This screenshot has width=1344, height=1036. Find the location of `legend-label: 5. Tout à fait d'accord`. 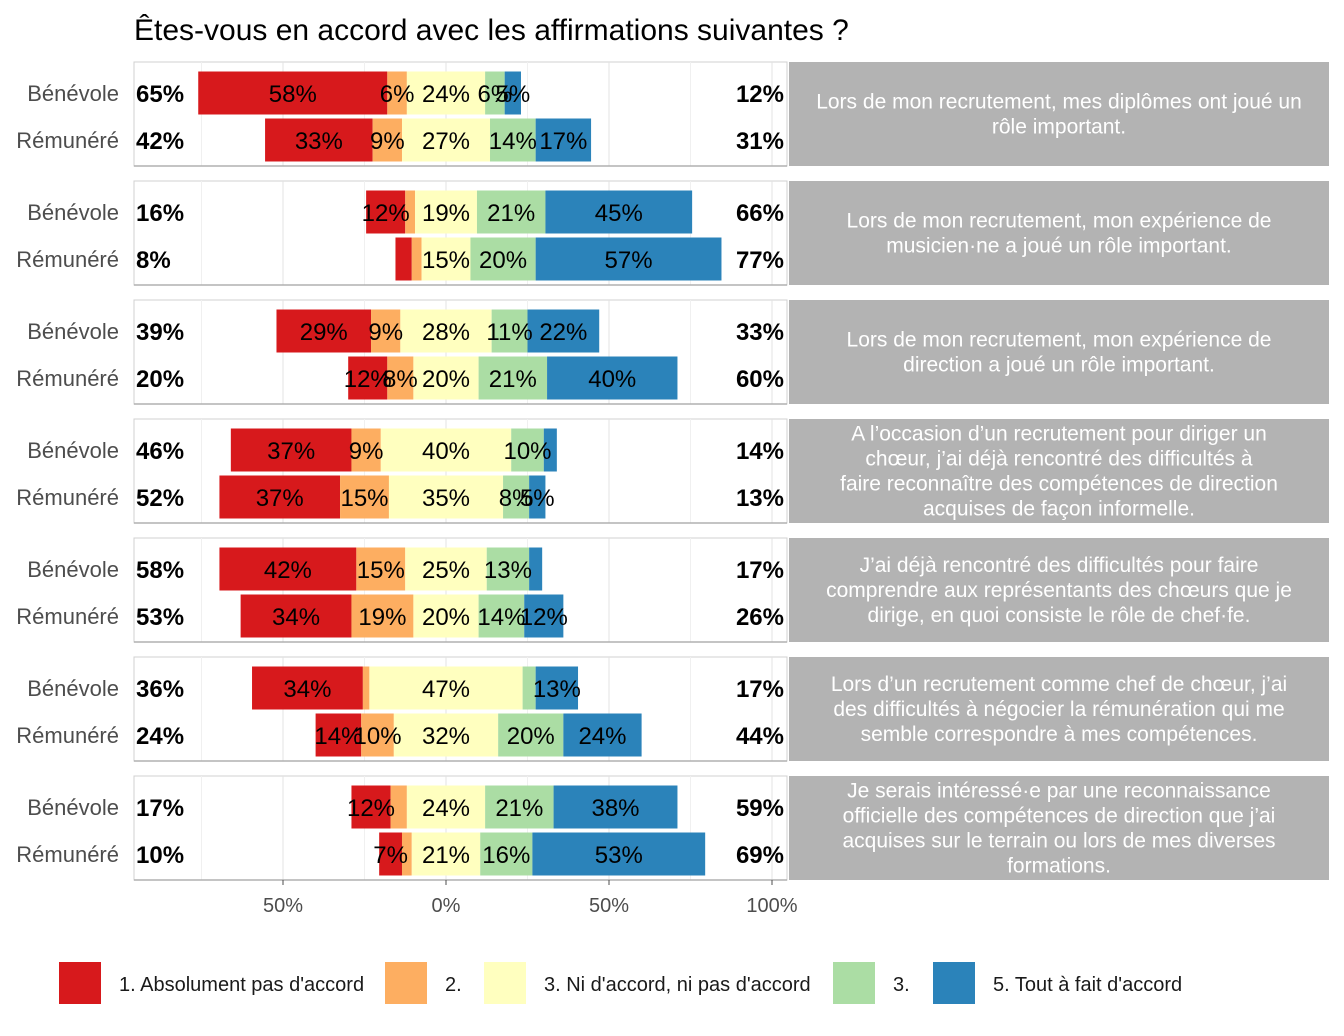

legend-label: 5. Tout à fait d'accord is located at coordinates (1087, 985).